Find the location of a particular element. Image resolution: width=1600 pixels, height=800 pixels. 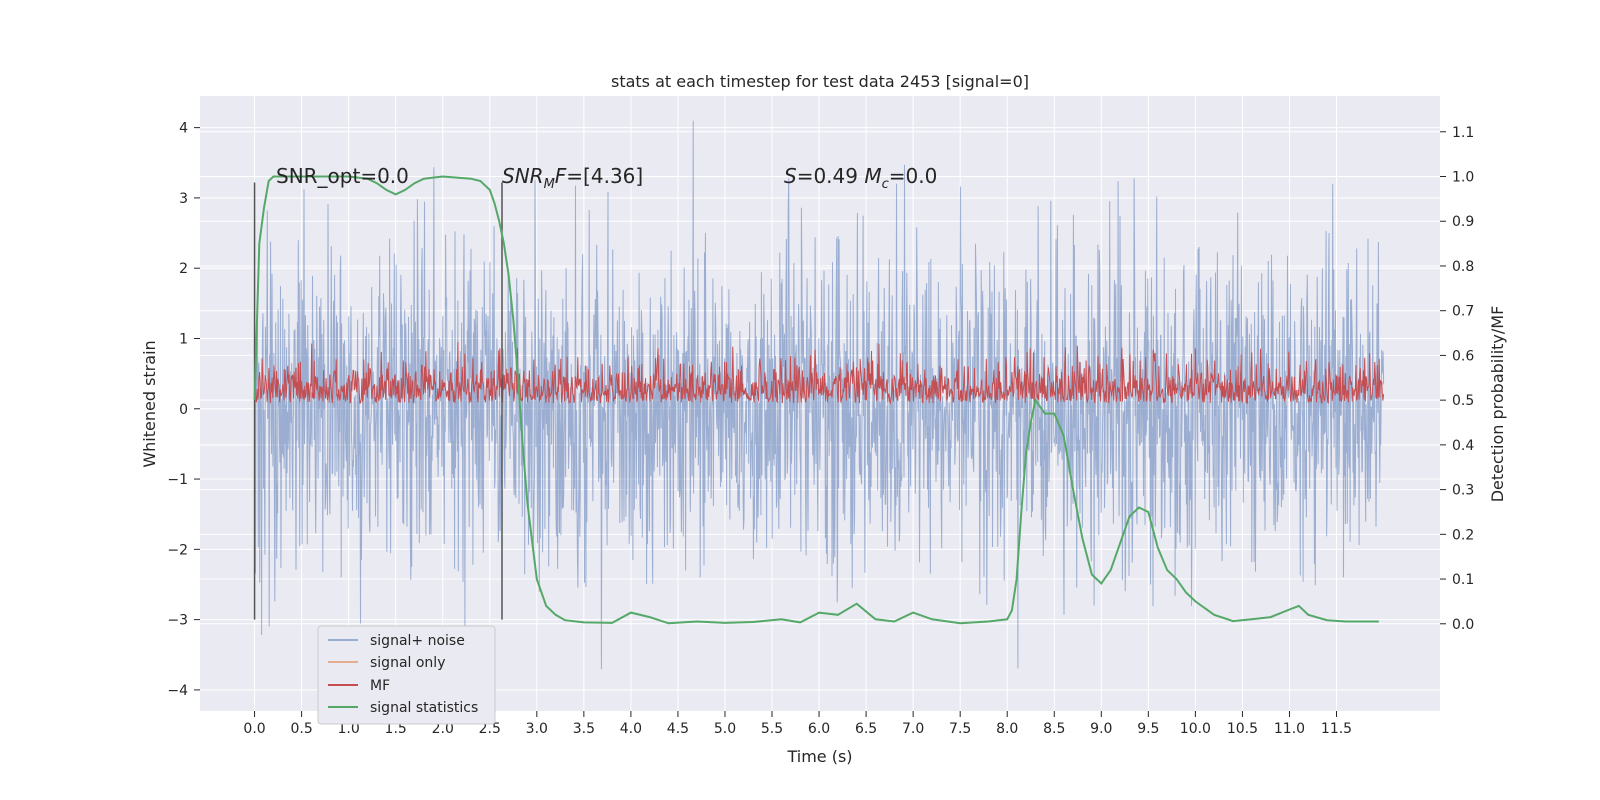

x-tick-label: 7.0 is located at coordinates (913, 729).